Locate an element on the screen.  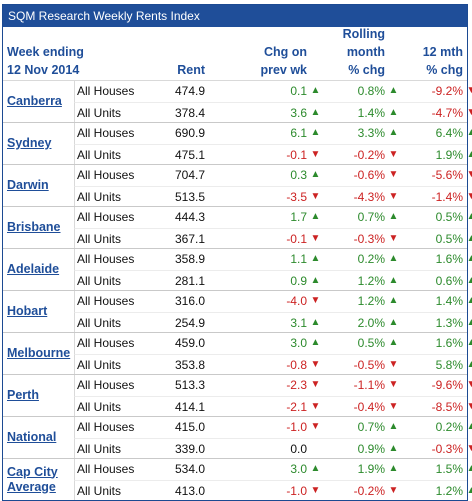
rolling-month-value: -1.1% is located at coordinates (369, 385).